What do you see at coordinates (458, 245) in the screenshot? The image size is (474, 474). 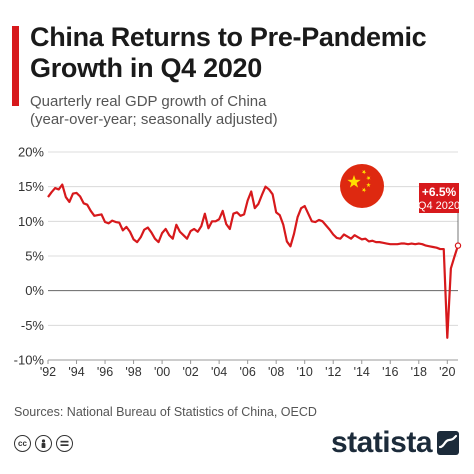 I see `annotation-point` at bounding box center [458, 245].